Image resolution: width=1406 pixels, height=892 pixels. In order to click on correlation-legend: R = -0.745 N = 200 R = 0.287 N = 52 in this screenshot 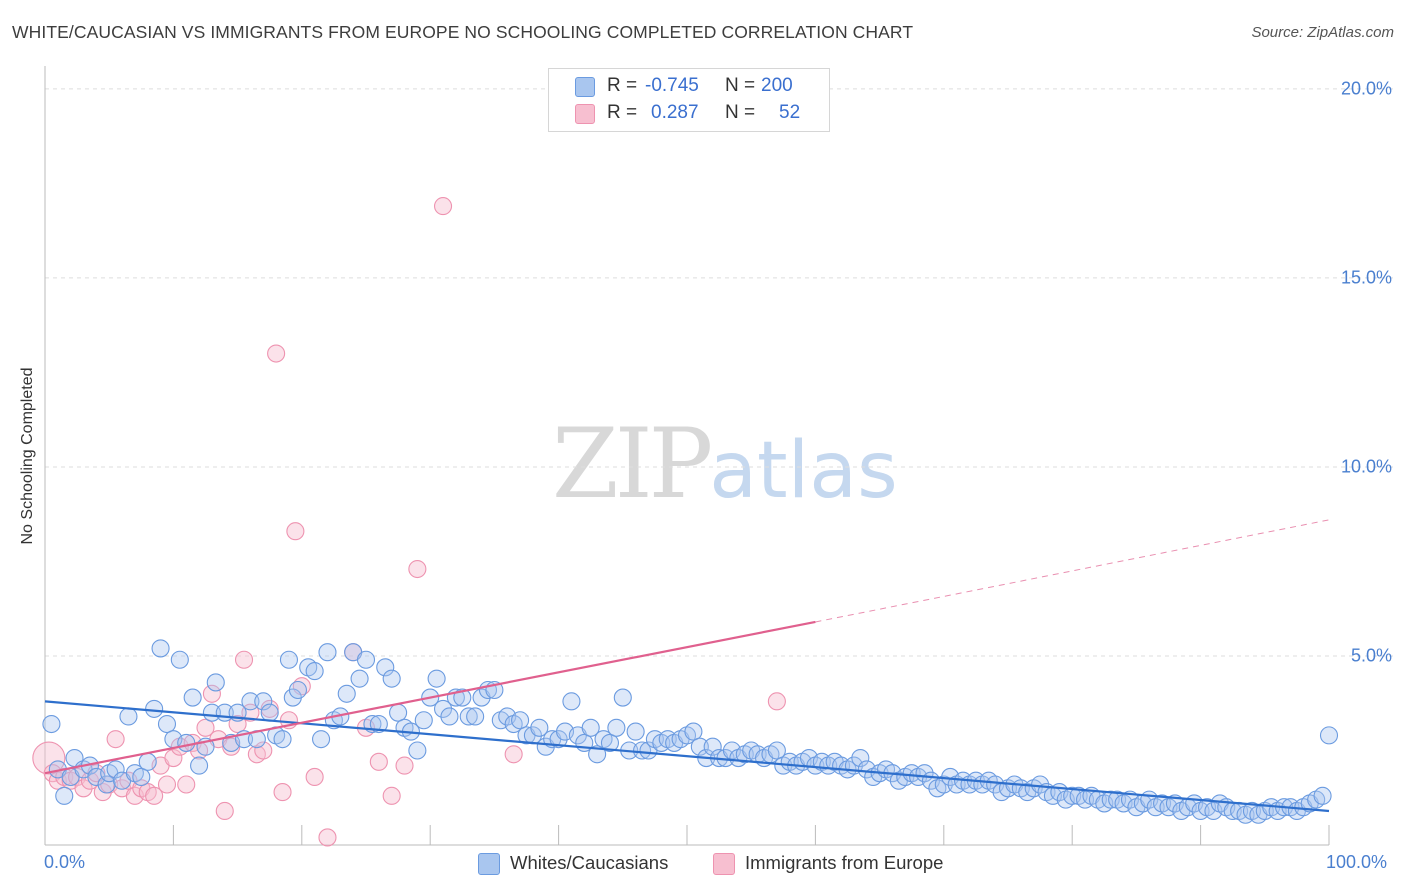, I will do `click(689, 100)`.